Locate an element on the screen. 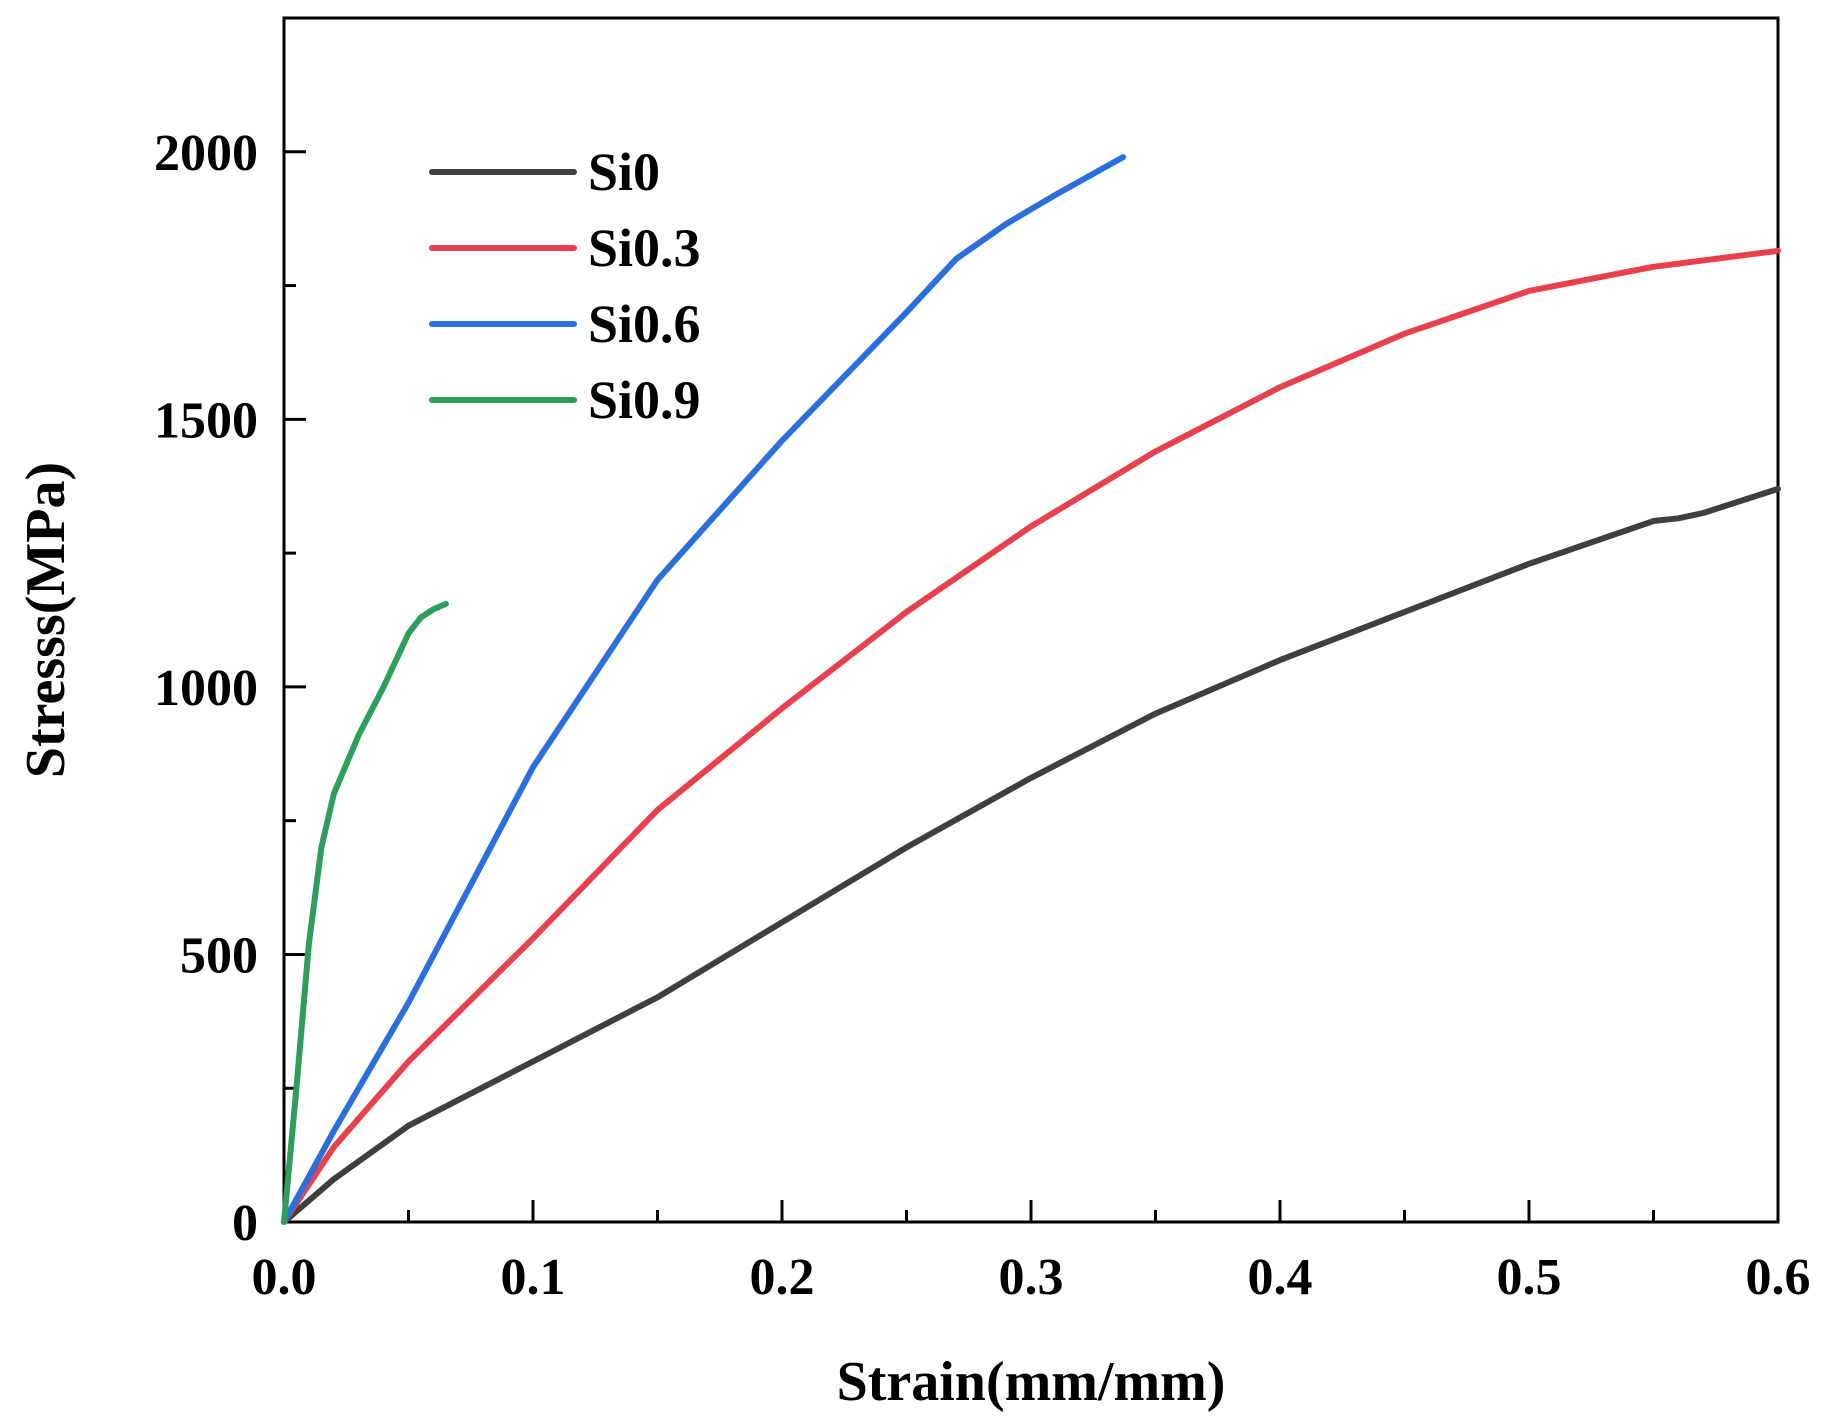  y-tick-label: 1500 is located at coordinates (206, 420).